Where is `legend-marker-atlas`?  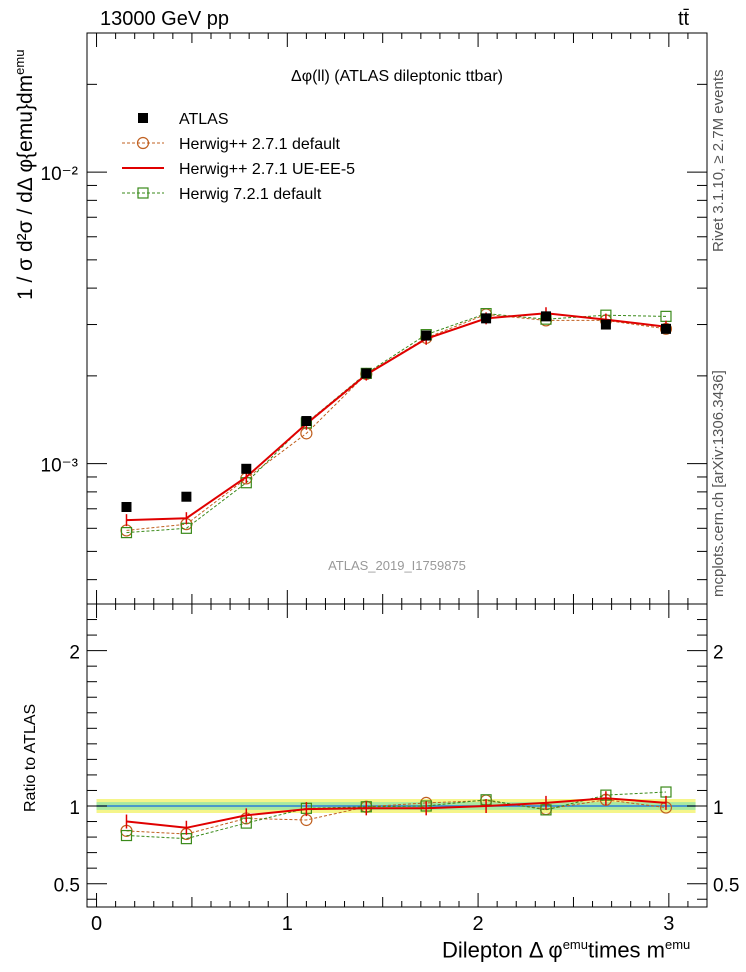
legend-marker-atlas is located at coordinates (143, 118).